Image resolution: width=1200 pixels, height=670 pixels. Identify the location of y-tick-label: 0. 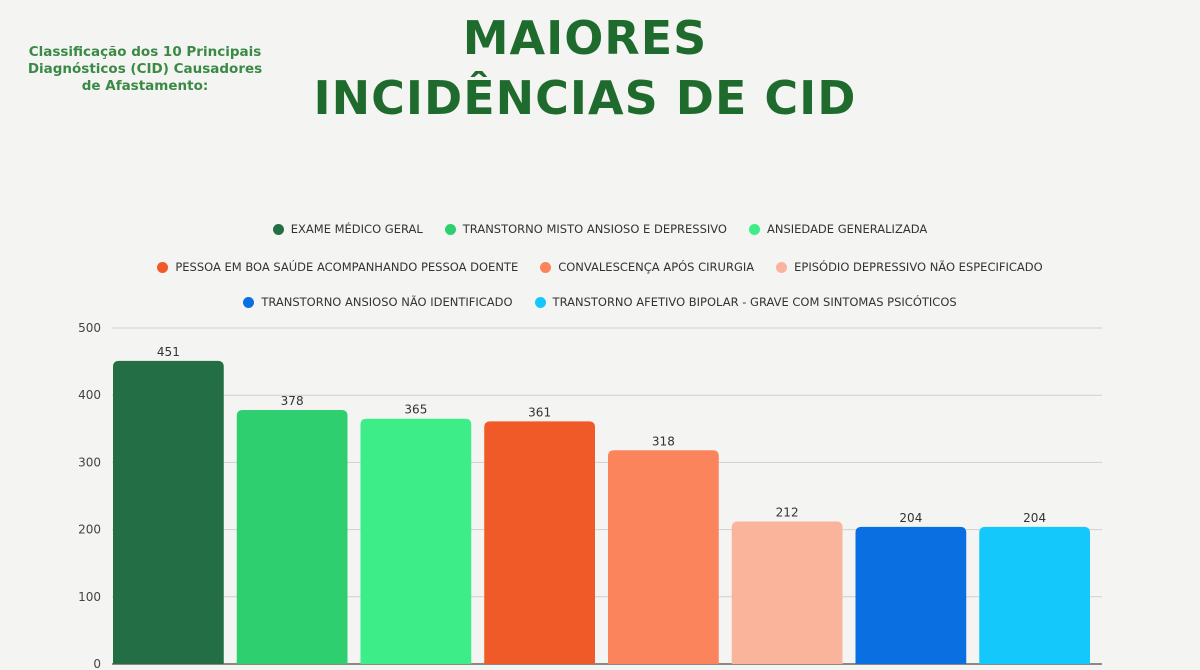
(97, 663).